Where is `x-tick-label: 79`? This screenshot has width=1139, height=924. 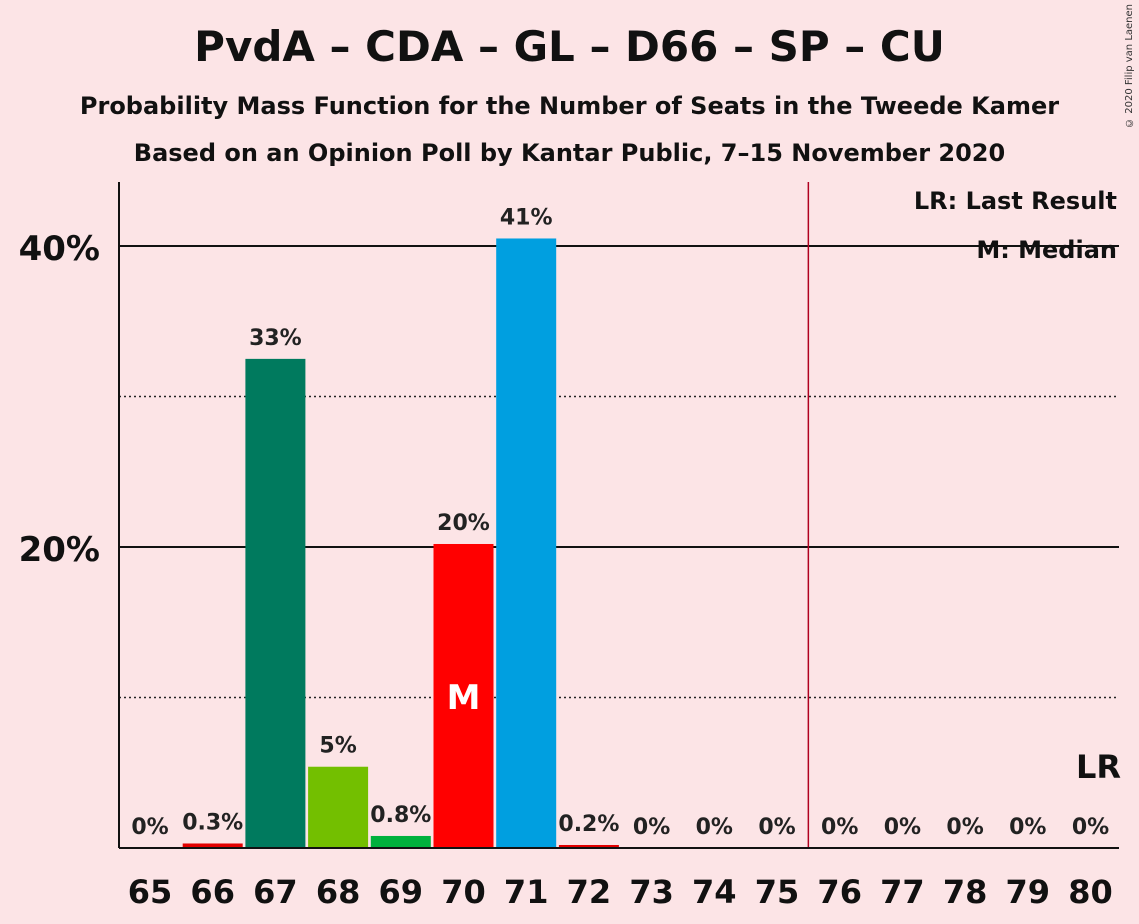 x-tick-label: 79 is located at coordinates (1028, 892).